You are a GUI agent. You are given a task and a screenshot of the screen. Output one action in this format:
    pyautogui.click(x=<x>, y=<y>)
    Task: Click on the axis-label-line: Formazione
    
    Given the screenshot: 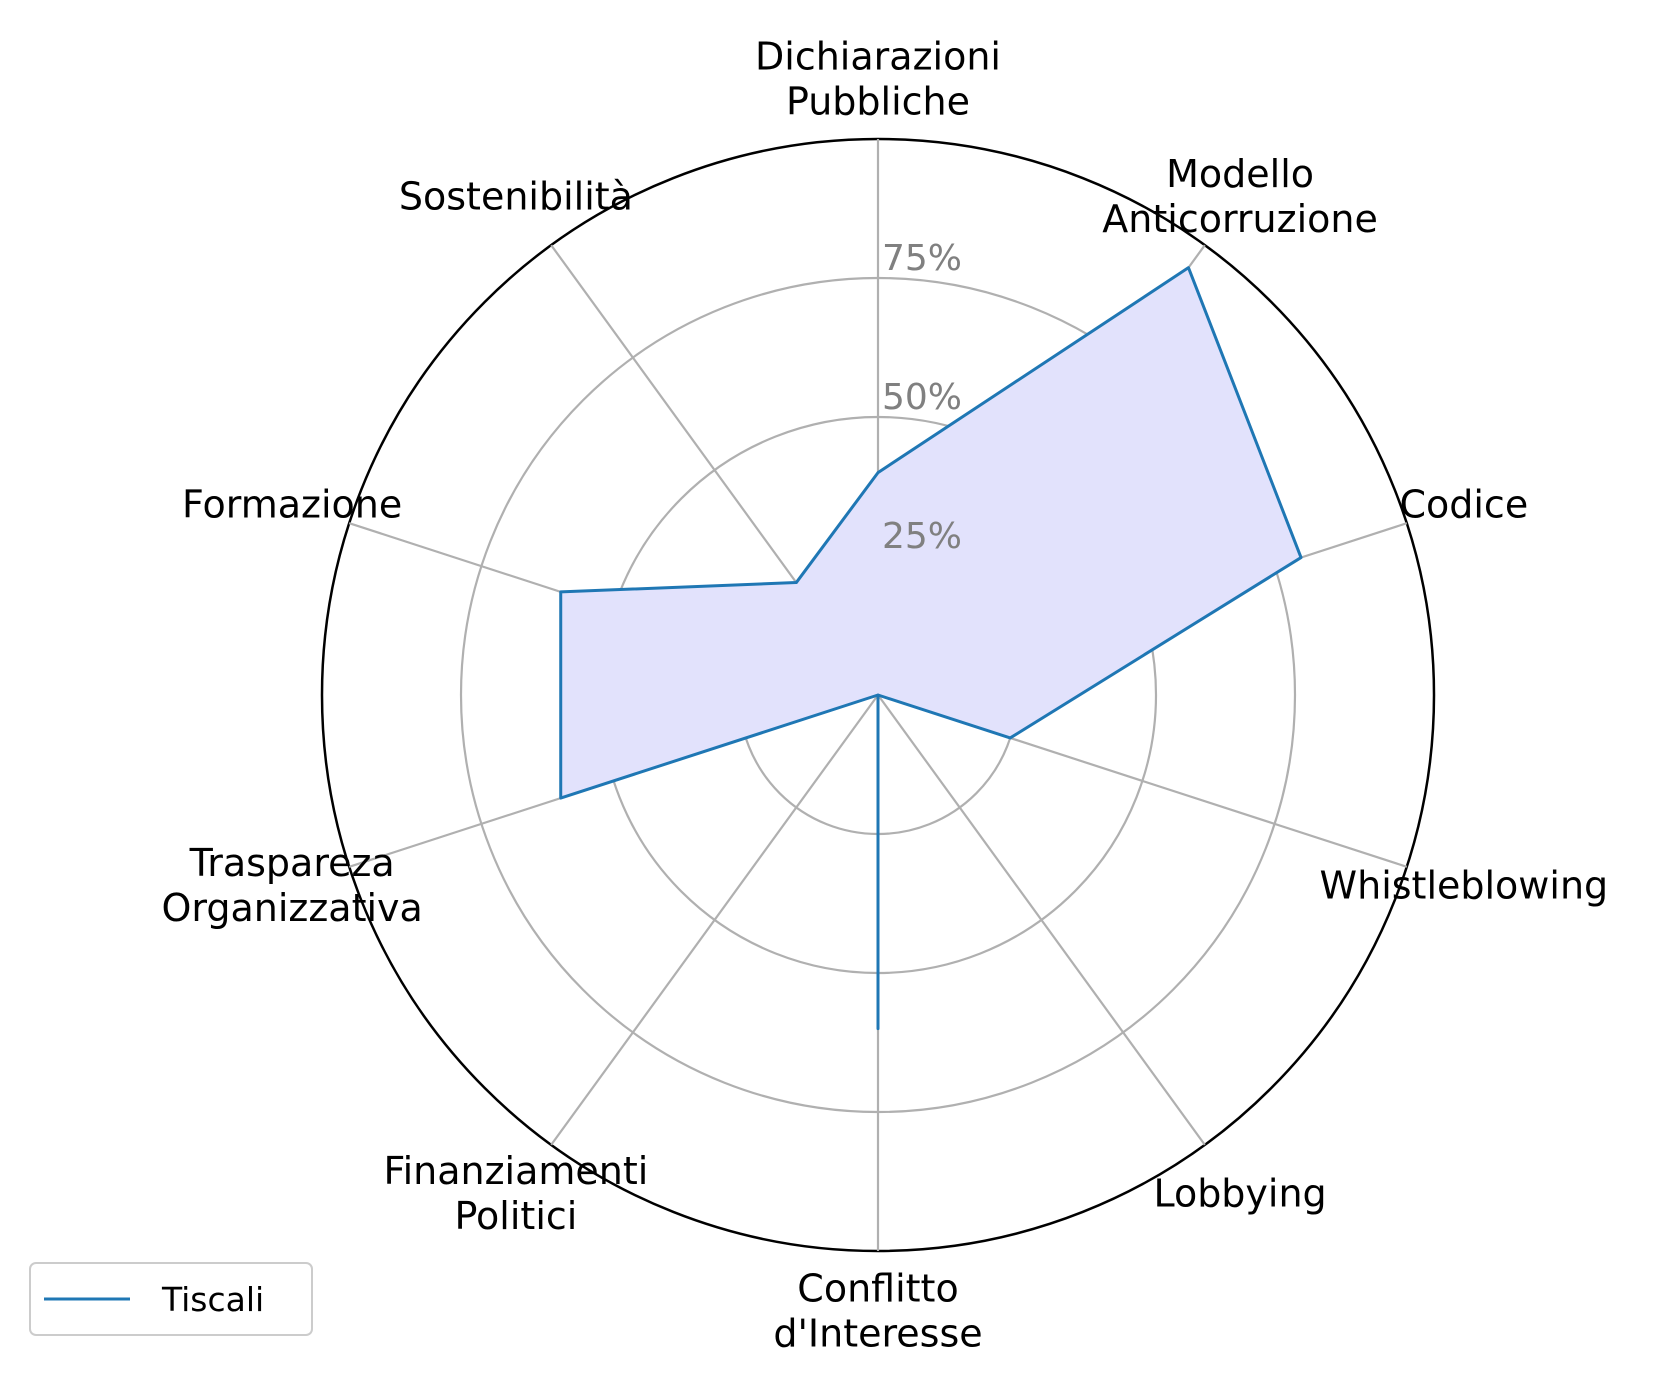 What is the action you would take?
    pyautogui.click(x=292, y=505)
    